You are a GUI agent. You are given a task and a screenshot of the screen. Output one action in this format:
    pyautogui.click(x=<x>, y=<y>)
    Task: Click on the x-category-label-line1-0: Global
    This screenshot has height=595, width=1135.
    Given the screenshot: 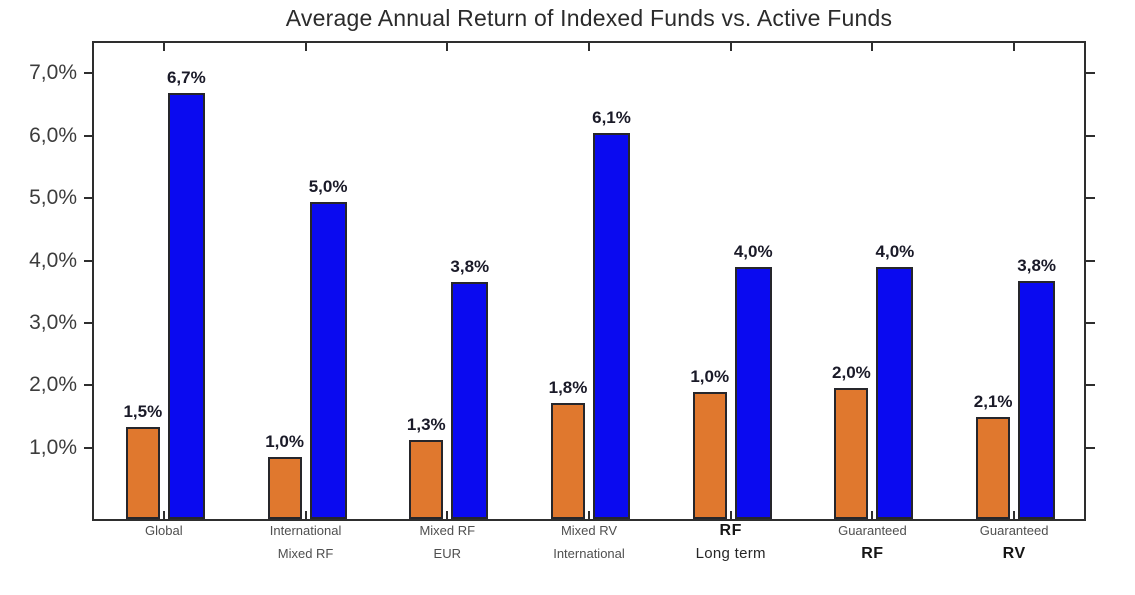 What is the action you would take?
    pyautogui.click(x=164, y=530)
    